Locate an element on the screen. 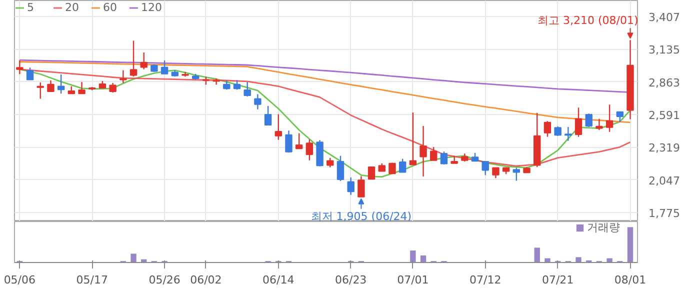 The width and height of the screenshot is (700, 289). legend-label: 20 is located at coordinates (72, 7).